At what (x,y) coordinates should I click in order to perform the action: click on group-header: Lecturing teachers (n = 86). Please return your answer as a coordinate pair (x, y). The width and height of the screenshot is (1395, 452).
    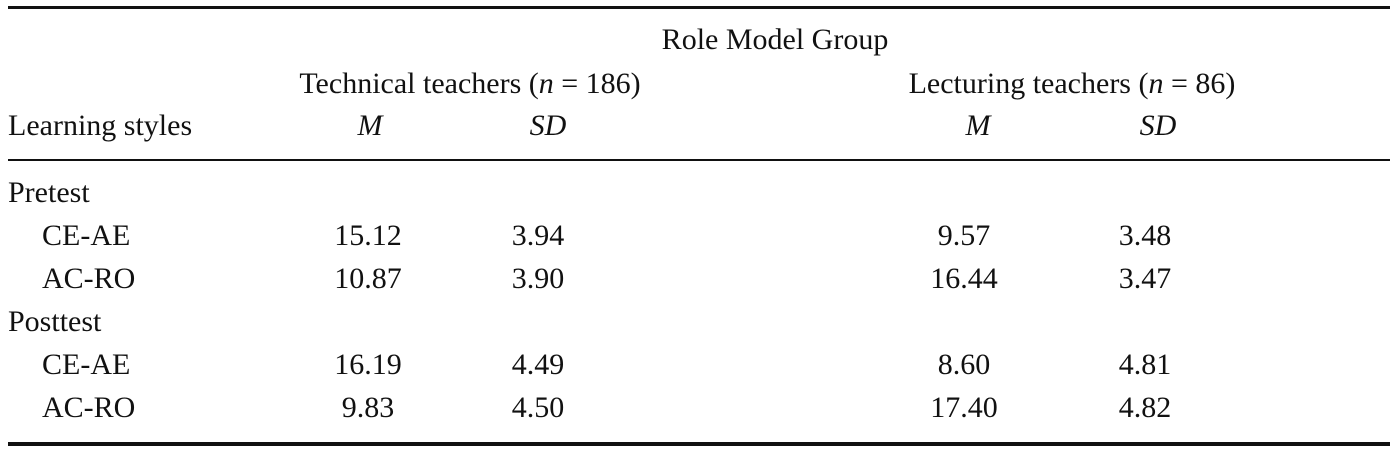
    Looking at the image, I should click on (1072, 84).